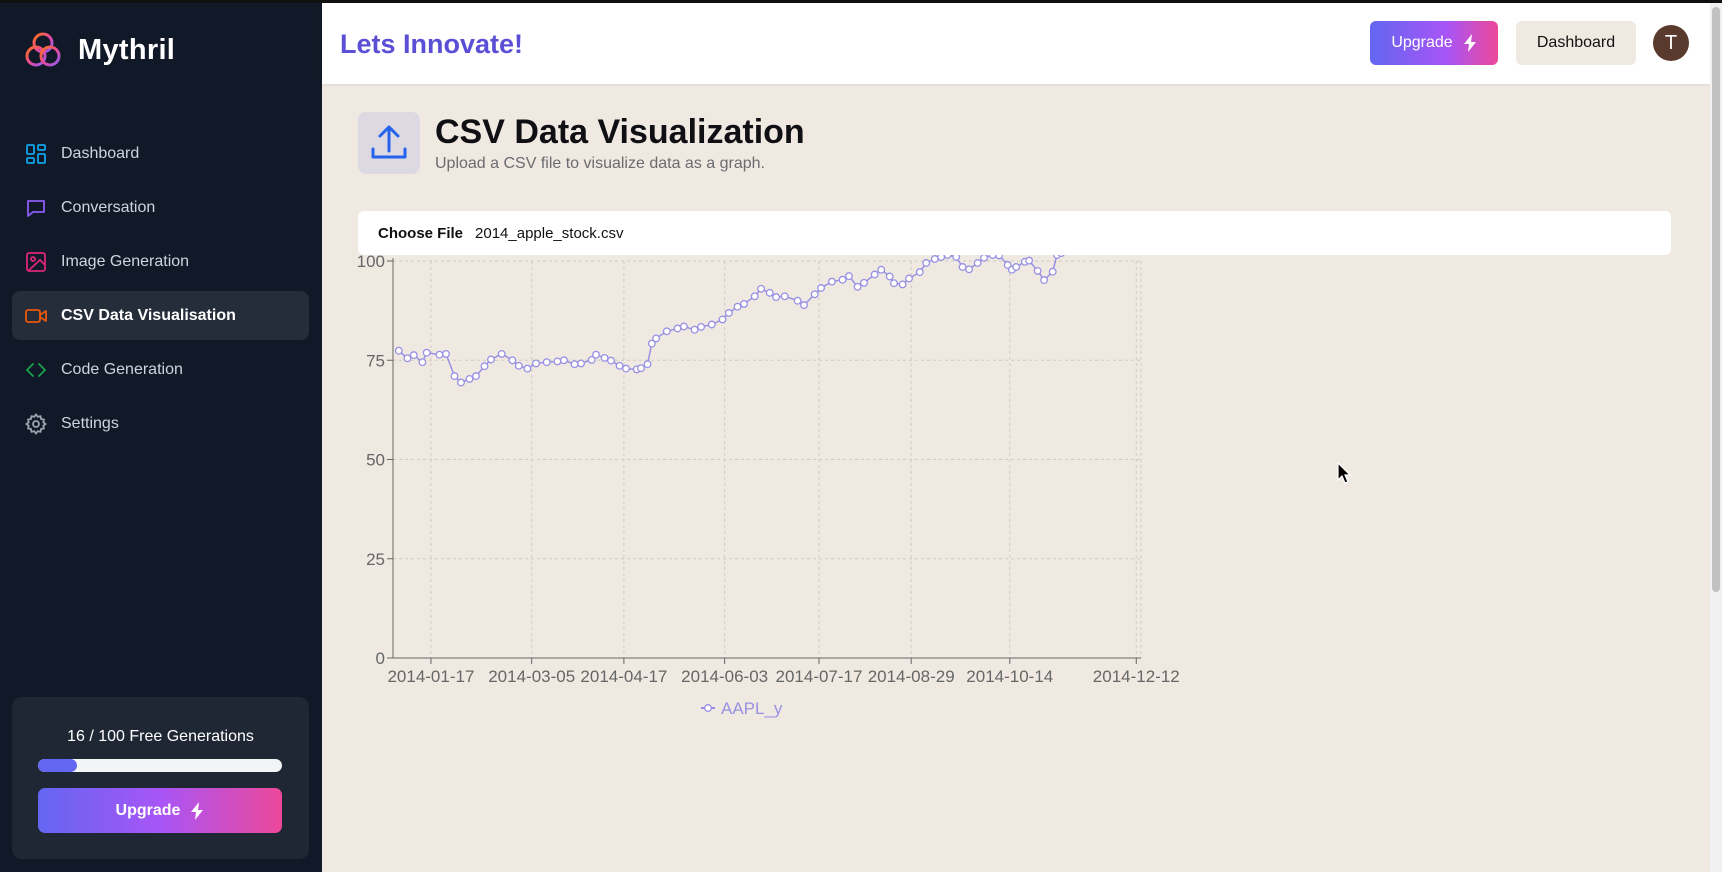  I want to click on scrollbar-thumb, so click(1716, 299).